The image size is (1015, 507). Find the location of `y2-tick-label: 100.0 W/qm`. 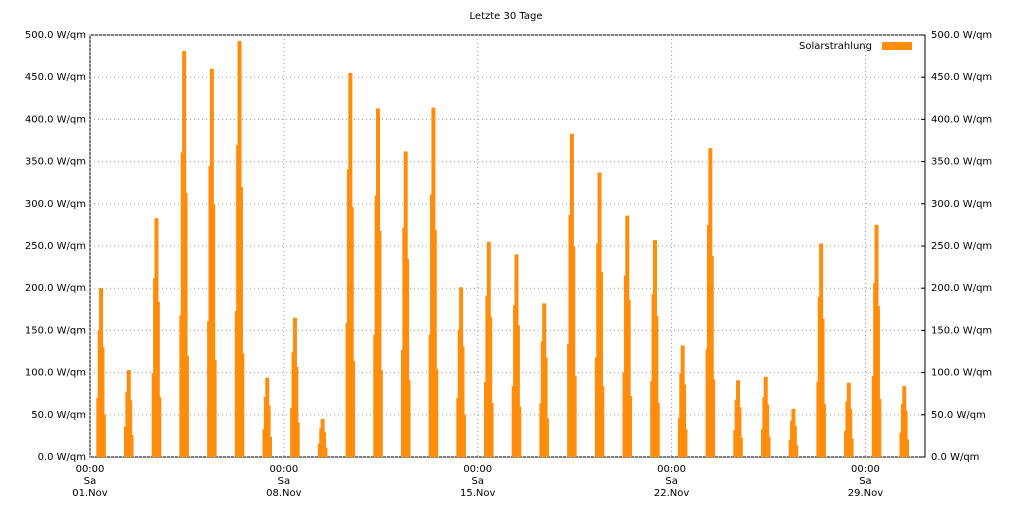

y2-tick-label: 100.0 W/qm is located at coordinates (961, 373).